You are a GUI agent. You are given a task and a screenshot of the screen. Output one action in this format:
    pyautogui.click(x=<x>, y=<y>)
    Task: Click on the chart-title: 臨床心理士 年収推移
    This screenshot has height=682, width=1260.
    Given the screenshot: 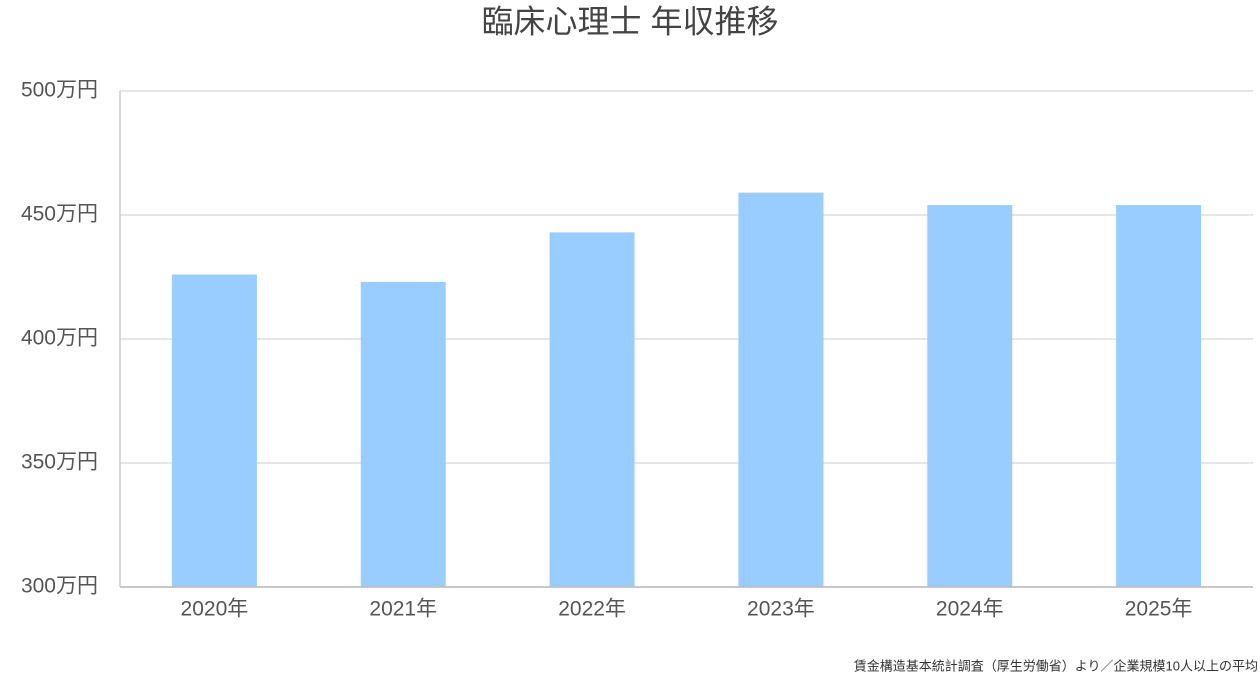 What is the action you would take?
    pyautogui.click(x=630, y=21)
    